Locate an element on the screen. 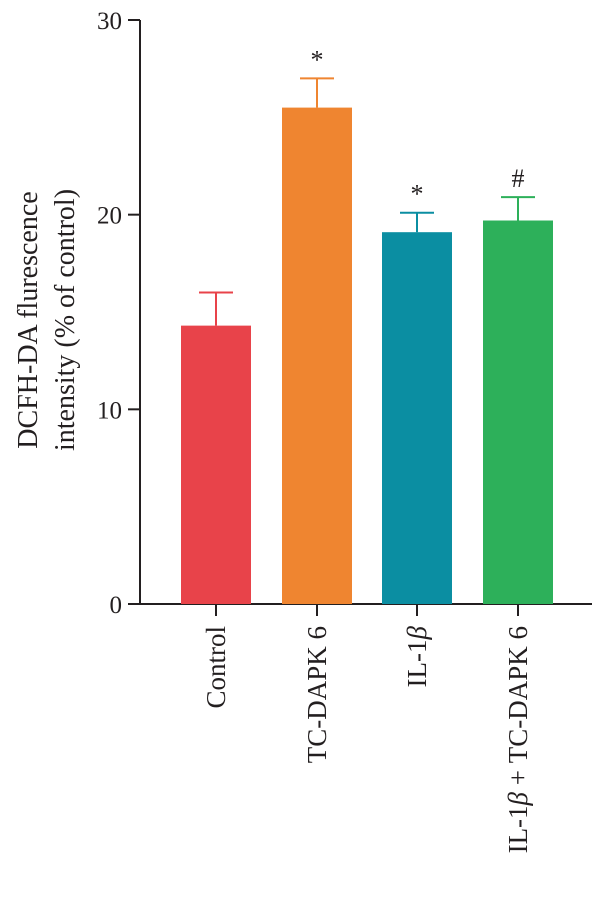 The width and height of the screenshot is (592, 906). y-tick-label: 10 is located at coordinates (109, 410).